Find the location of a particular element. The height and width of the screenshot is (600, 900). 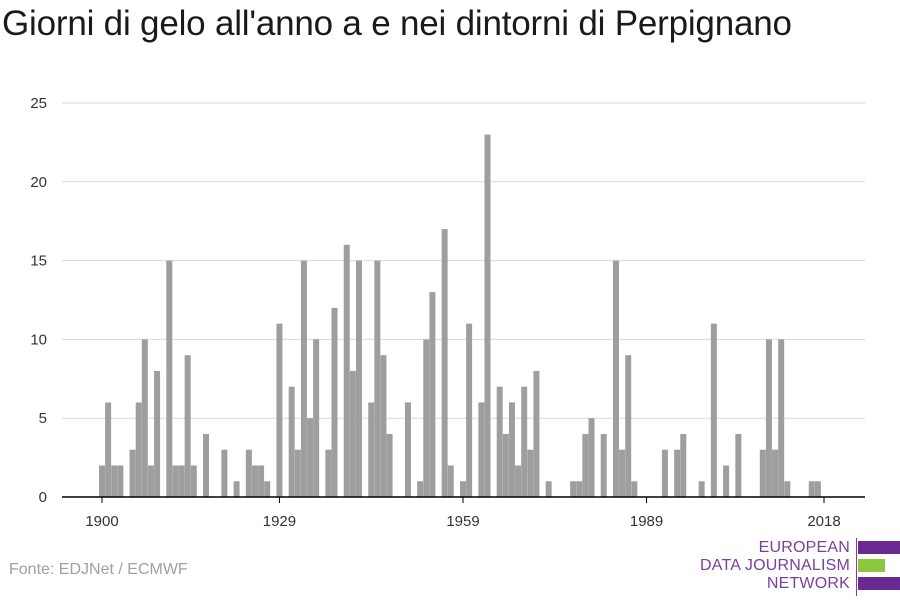

bar-1971 is located at coordinates (536, 433).